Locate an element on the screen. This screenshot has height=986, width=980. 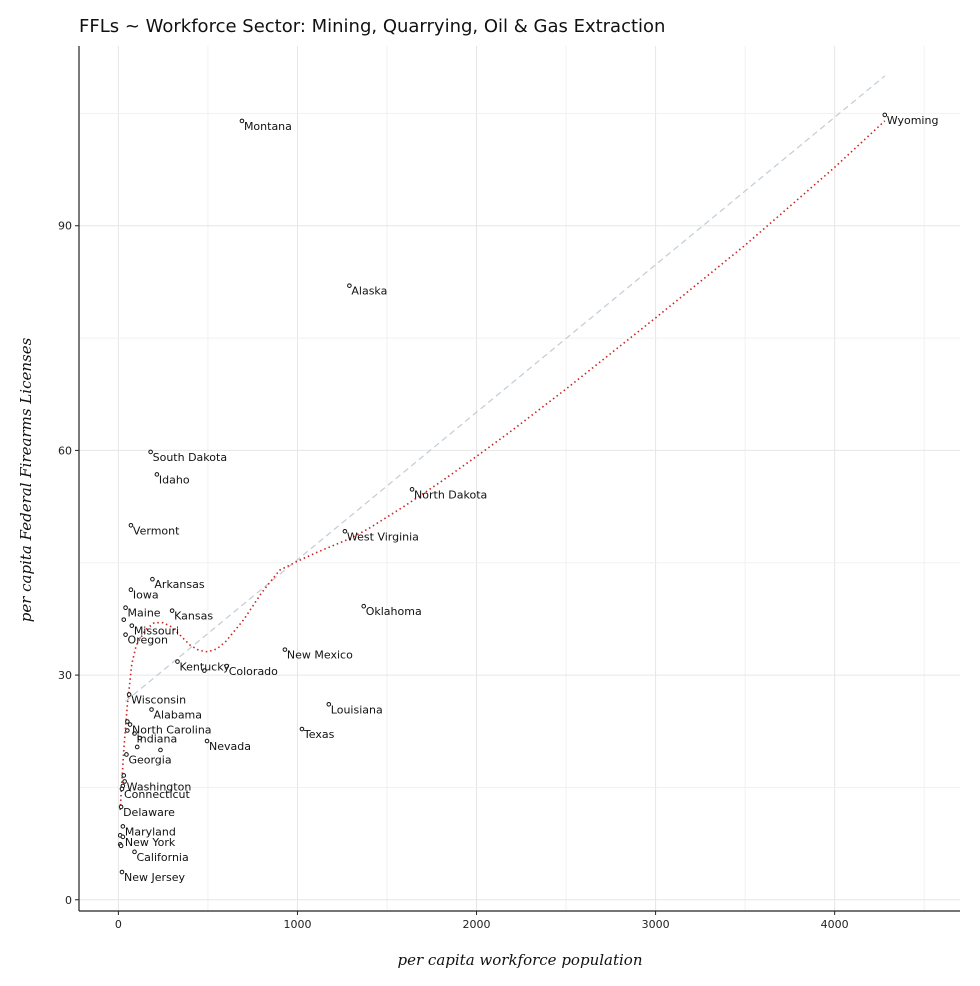
point-label: Missouri is located at coordinates (156, 631).